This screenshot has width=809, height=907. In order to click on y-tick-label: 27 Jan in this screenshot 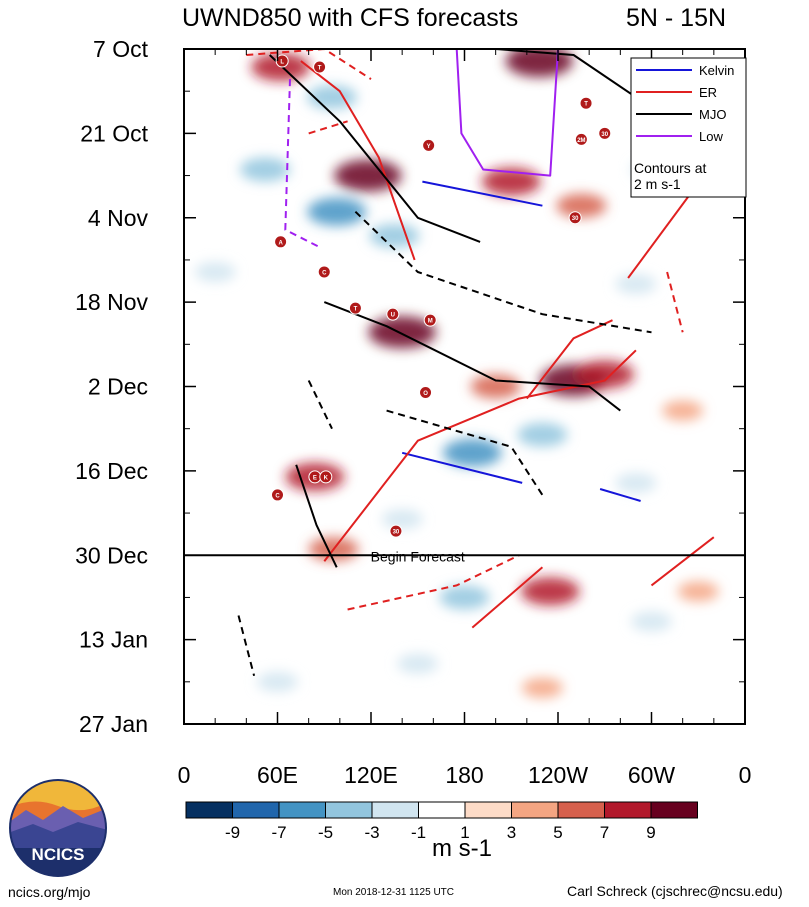, I will do `click(113, 724)`.